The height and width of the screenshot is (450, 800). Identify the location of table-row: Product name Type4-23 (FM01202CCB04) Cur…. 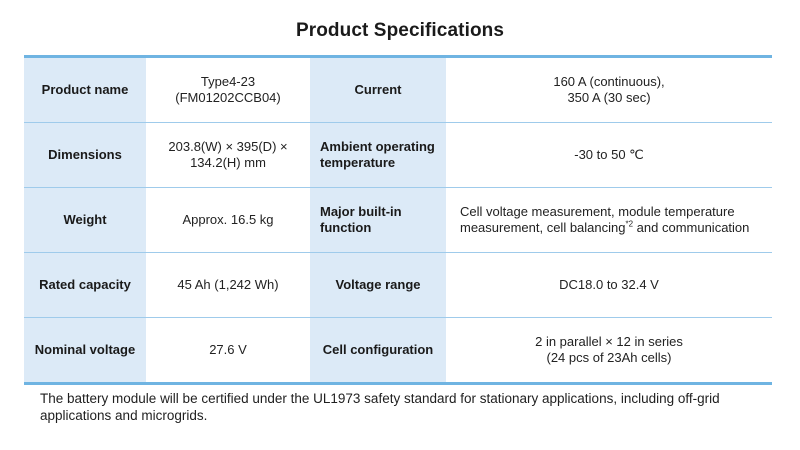
(398, 89).